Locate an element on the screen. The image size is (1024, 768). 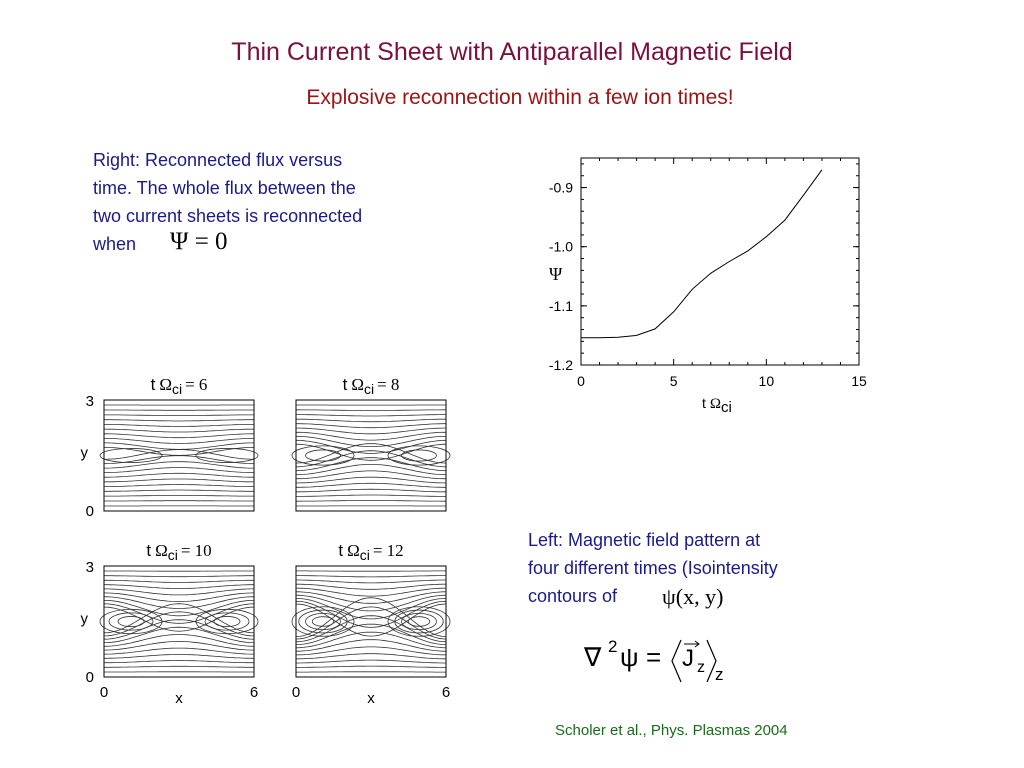
left-text-line: Left: Magnetic field pattern at is located at coordinates (644, 540).